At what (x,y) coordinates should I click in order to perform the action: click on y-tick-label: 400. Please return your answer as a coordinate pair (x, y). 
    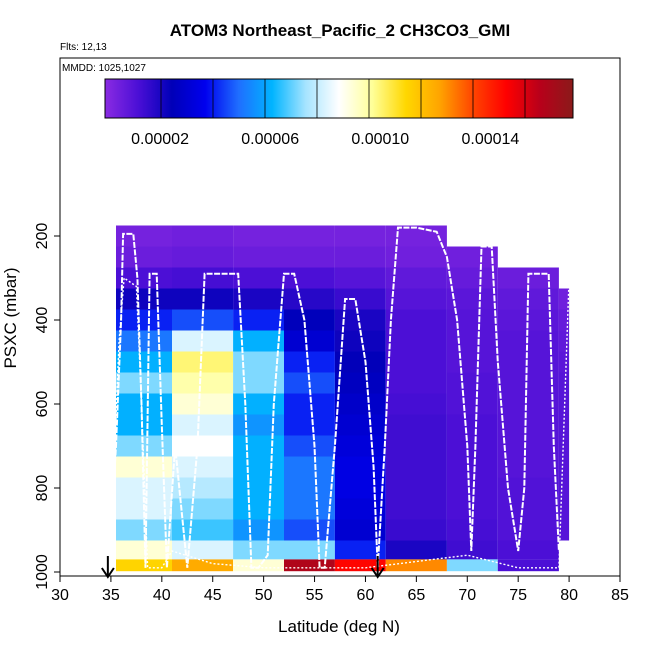
    Looking at the image, I should click on (42, 320).